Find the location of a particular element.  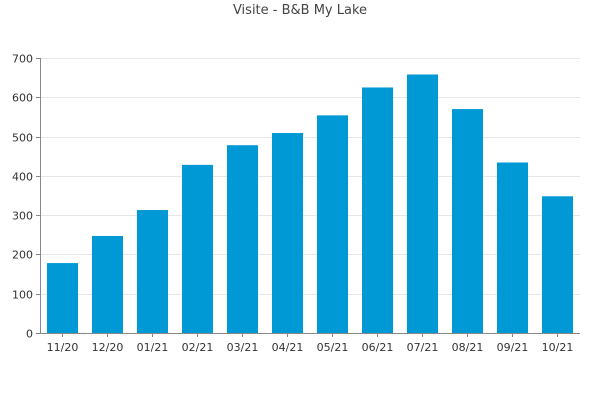

x-tick-label: 04/21 is located at coordinates (288, 347).